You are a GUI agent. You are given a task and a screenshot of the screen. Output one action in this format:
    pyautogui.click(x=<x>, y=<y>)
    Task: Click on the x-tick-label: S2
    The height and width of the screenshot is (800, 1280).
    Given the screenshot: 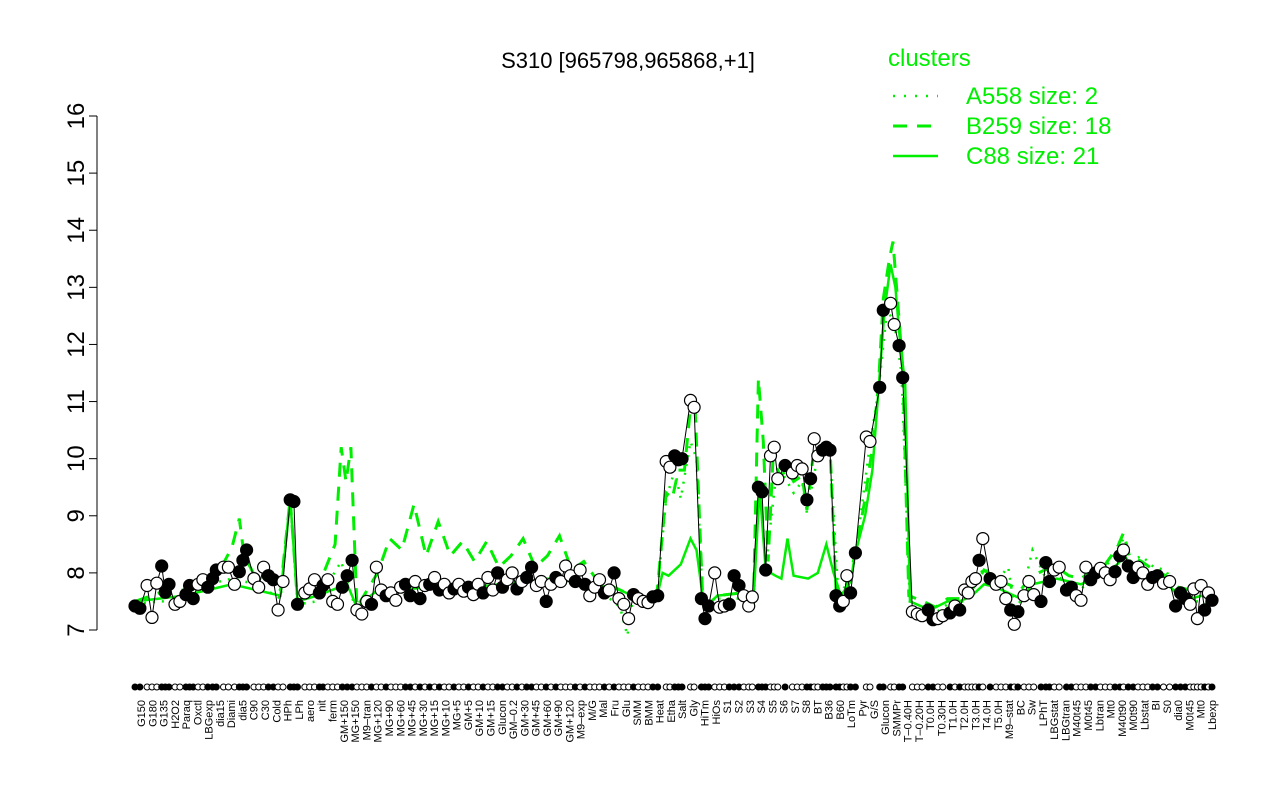 What is the action you would take?
    pyautogui.click(x=740, y=706)
    